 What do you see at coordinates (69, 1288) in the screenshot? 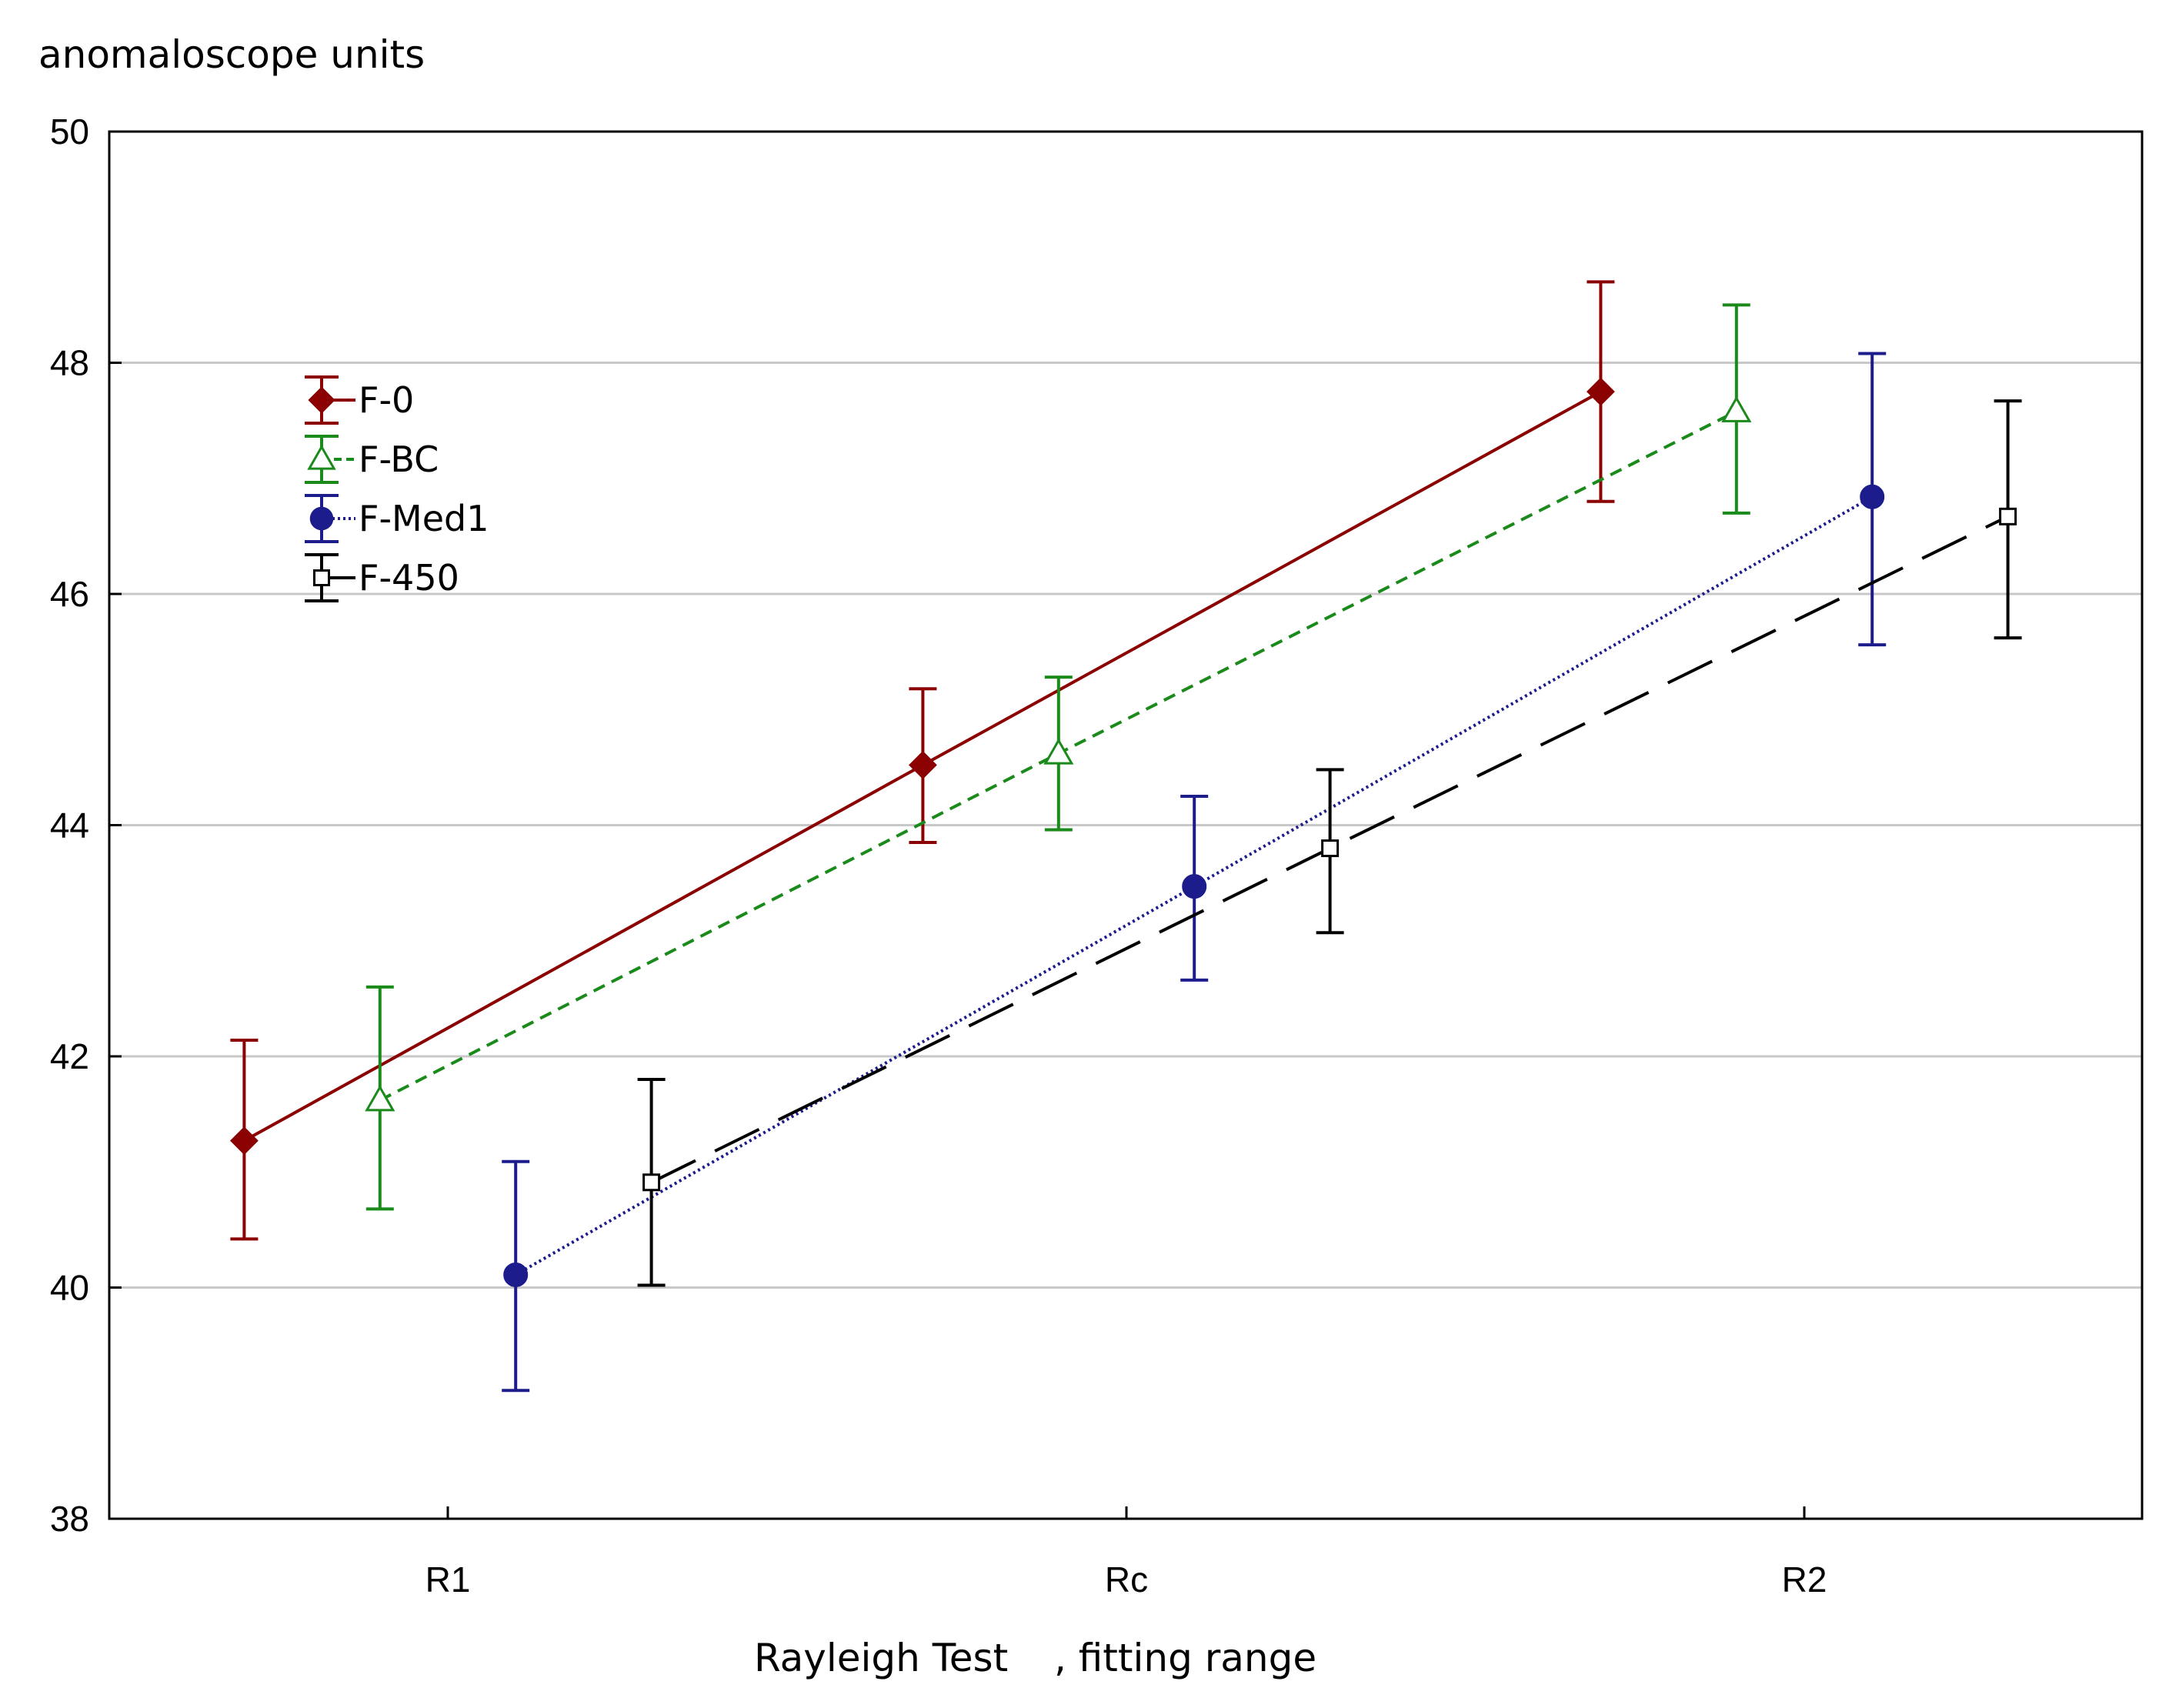
I see `y-tick-label: 40` at bounding box center [69, 1288].